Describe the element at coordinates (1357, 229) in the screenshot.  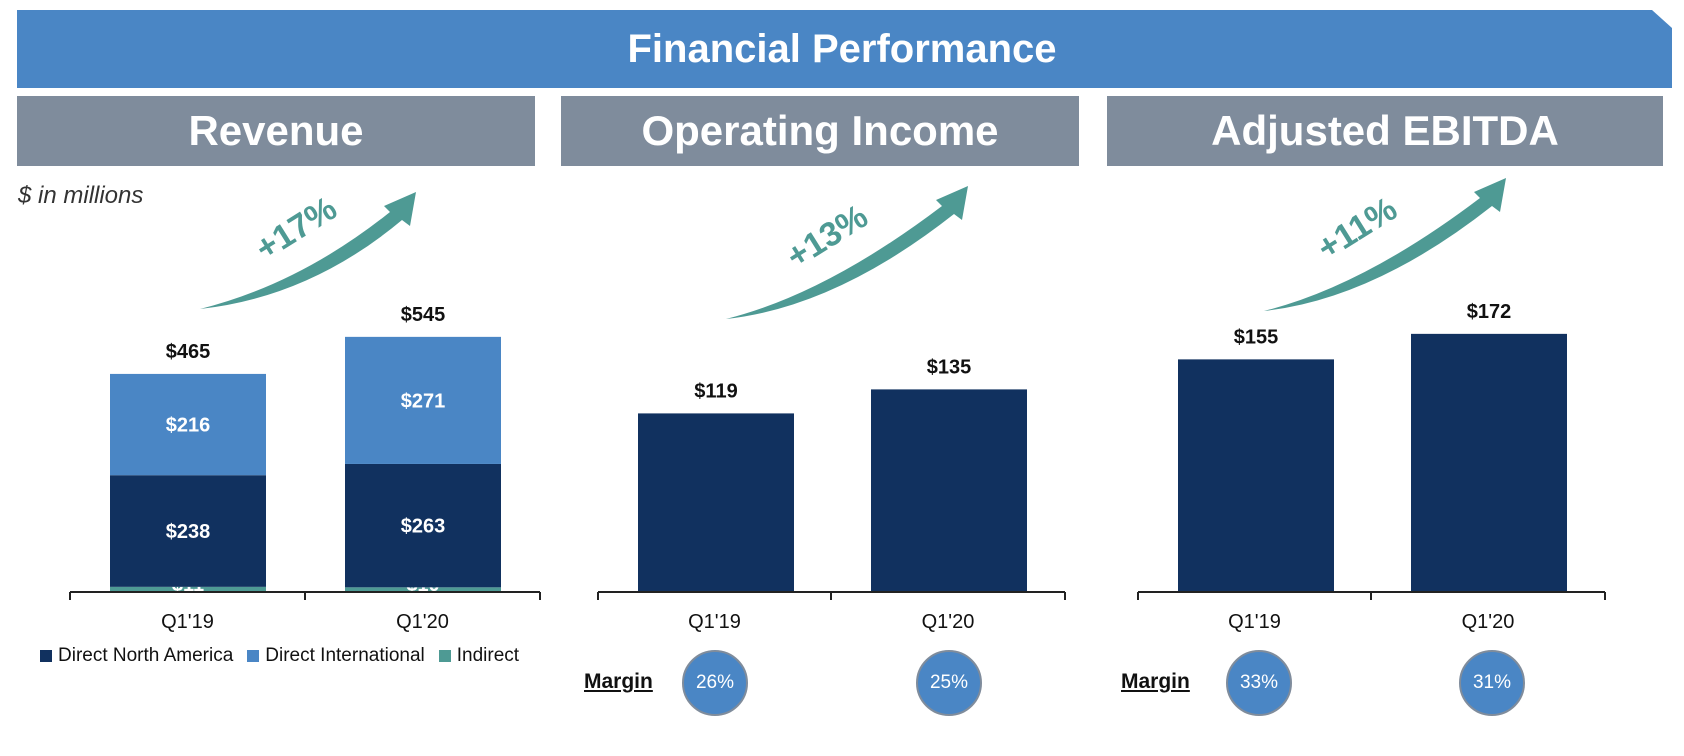
I see `adjusted-ebitda-growth-label: +11%` at that location.